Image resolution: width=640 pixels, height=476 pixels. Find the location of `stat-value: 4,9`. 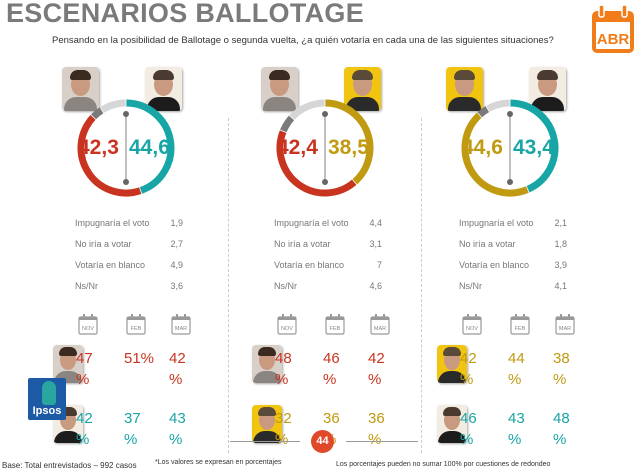

stat-value: 4,9 is located at coordinates (176, 265).